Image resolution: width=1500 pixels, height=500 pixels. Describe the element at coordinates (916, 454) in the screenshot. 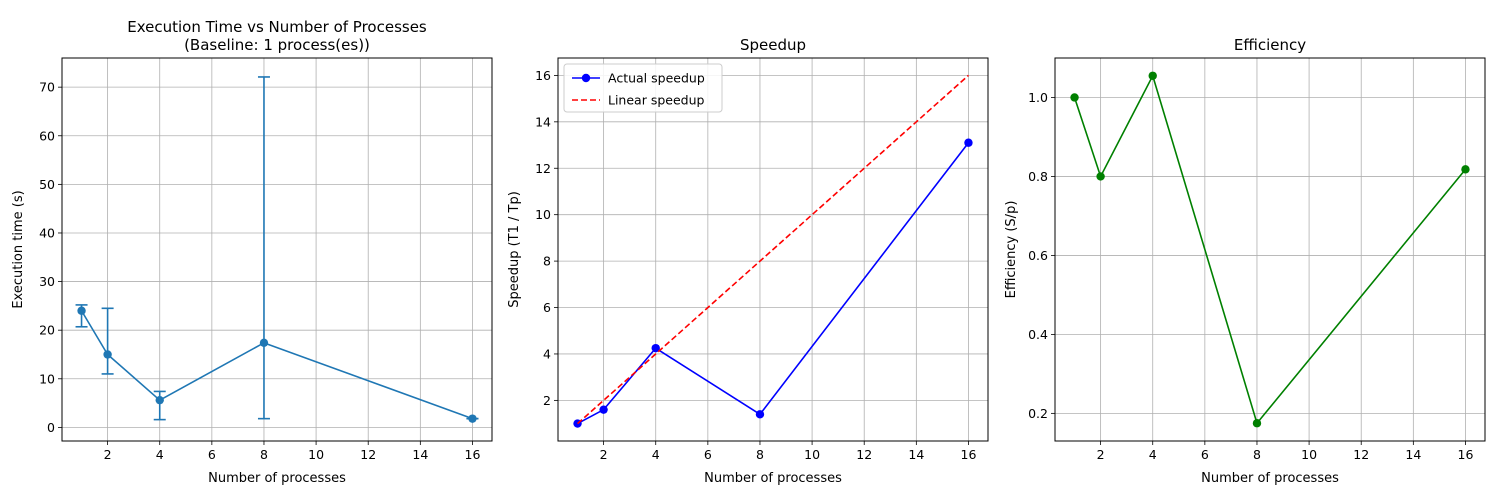

I see `speedup-x-tick-label: 14` at that location.